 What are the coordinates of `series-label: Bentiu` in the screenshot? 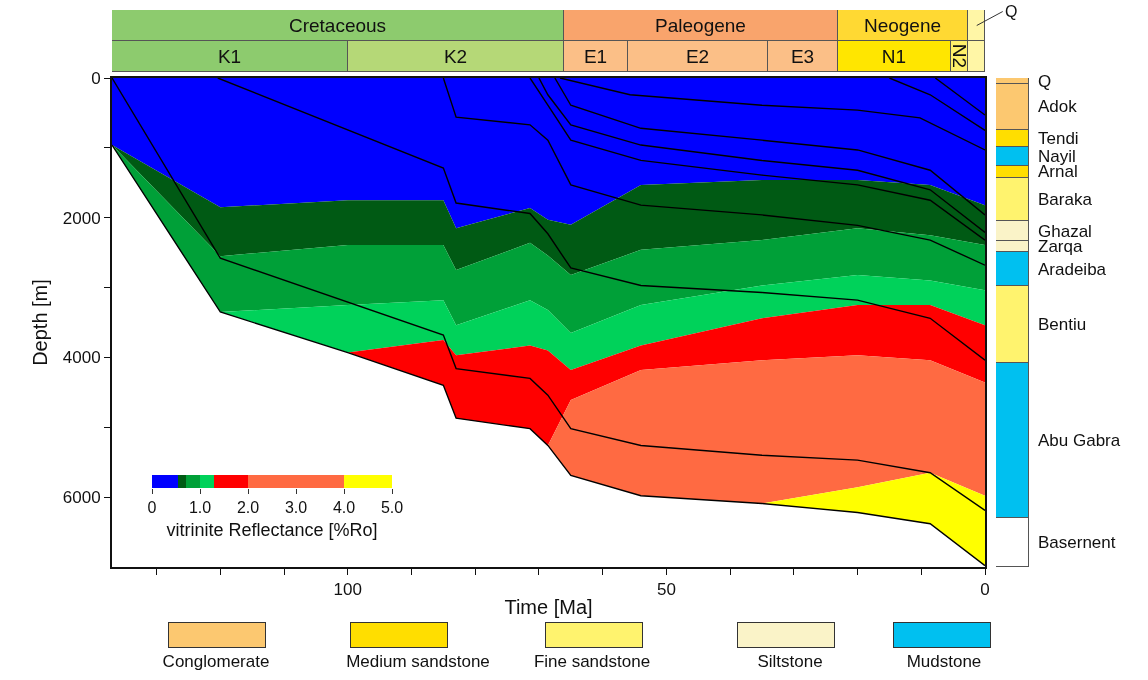 It's located at (1062, 324).